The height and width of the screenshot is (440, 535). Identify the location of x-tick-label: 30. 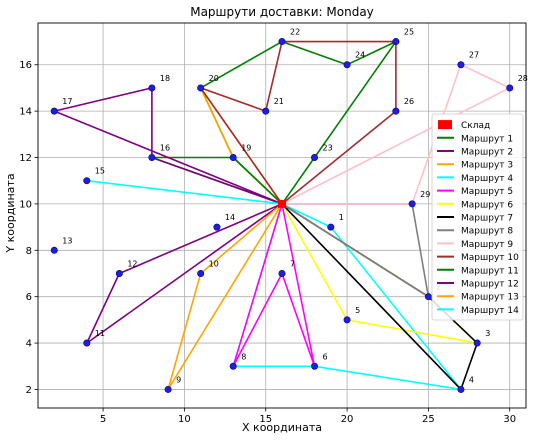
(509, 419).